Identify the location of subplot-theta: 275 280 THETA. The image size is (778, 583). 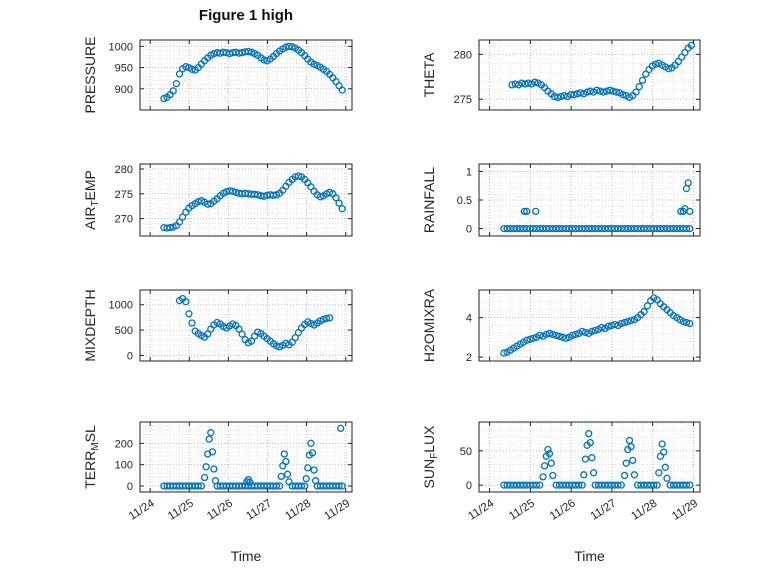
(561, 75).